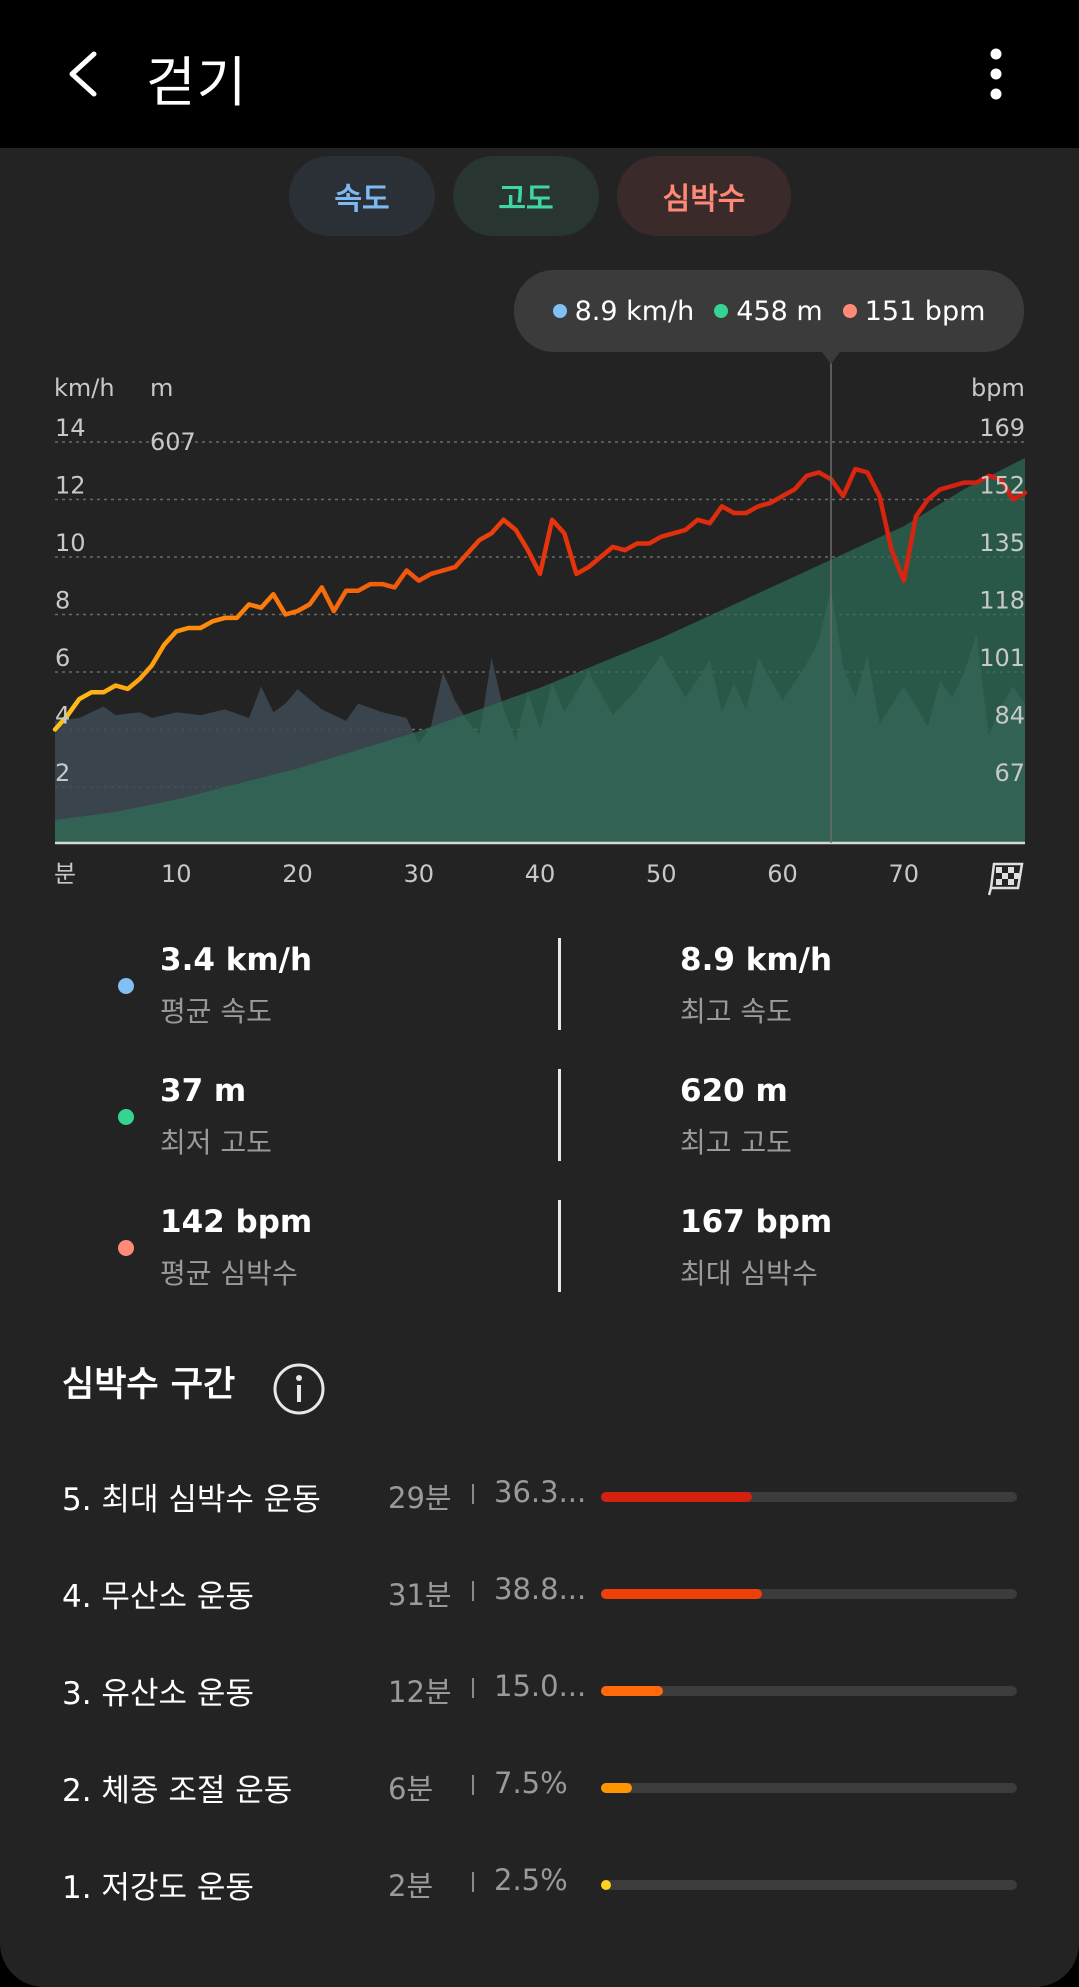 The height and width of the screenshot is (1987, 1079). I want to click on tooltip-heart-rate: 151 bpm, so click(914, 311).